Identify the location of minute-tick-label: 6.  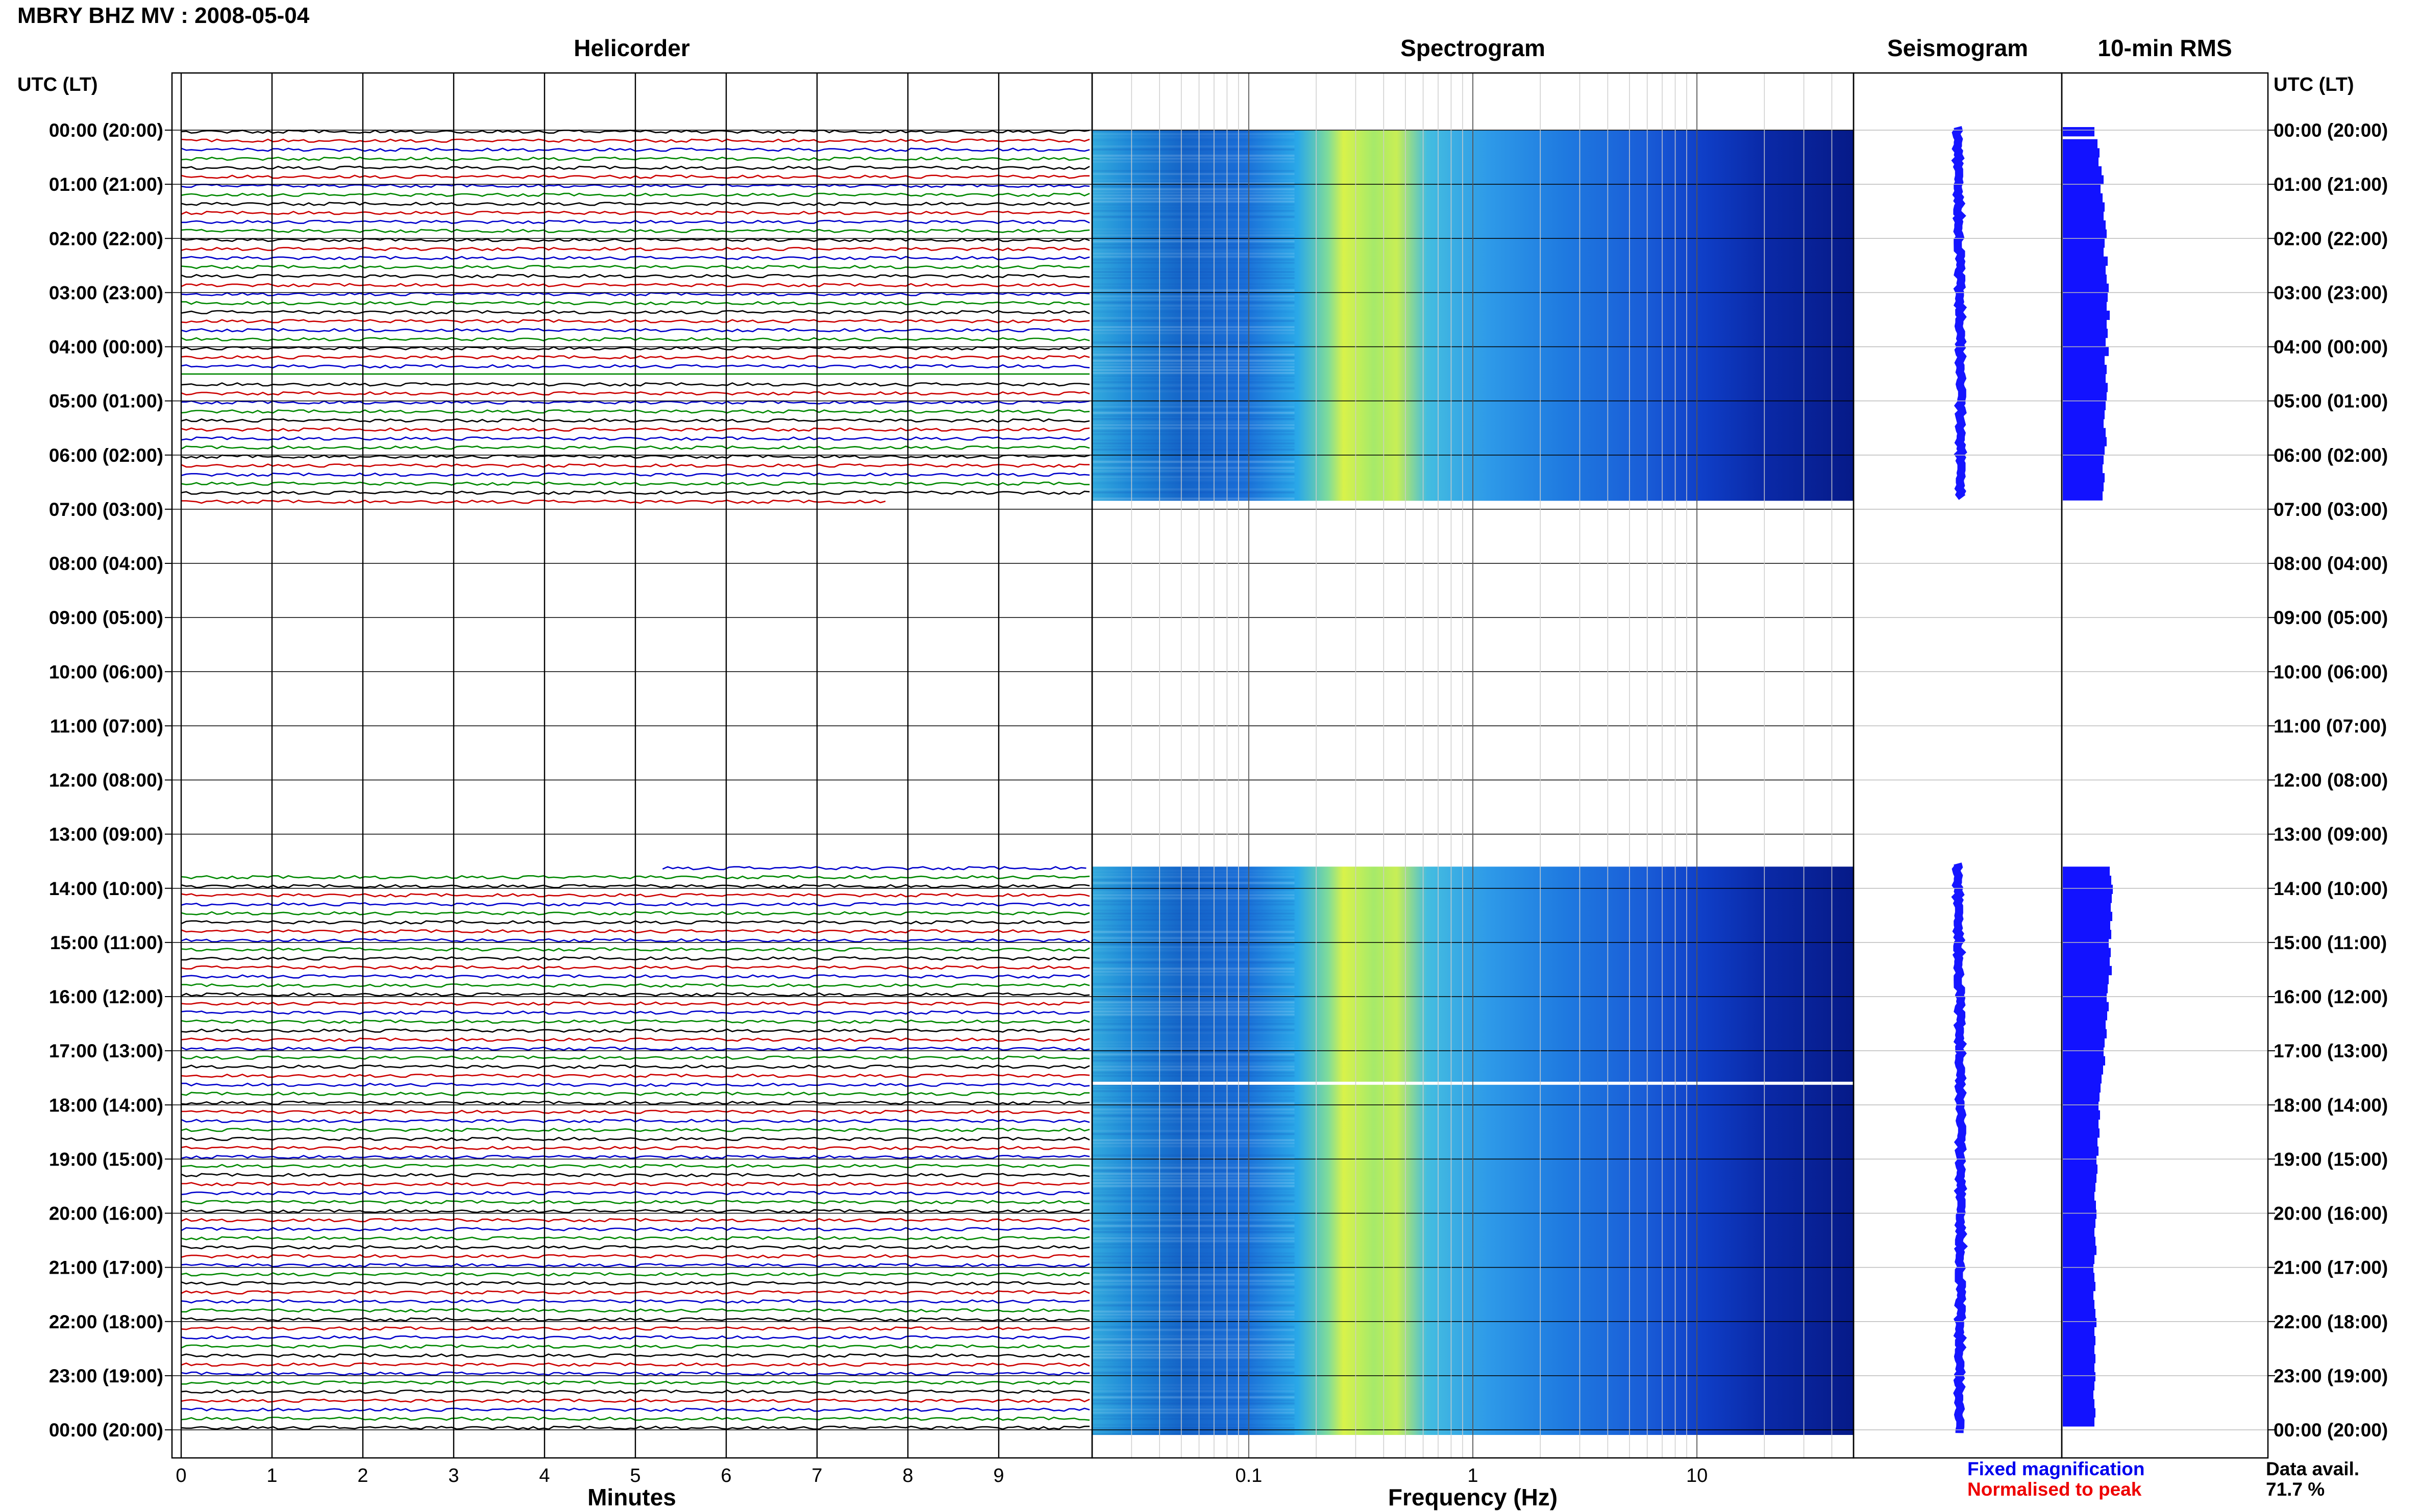
(726, 1475).